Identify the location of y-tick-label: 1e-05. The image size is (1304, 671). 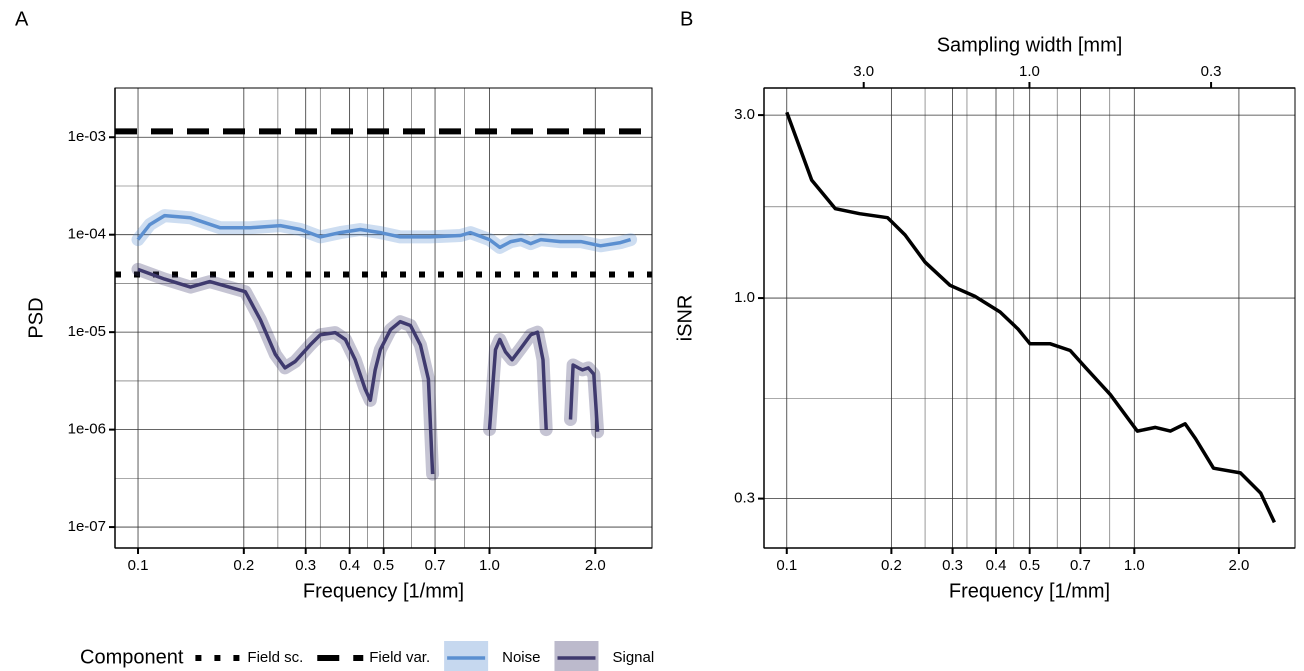
(87, 331).